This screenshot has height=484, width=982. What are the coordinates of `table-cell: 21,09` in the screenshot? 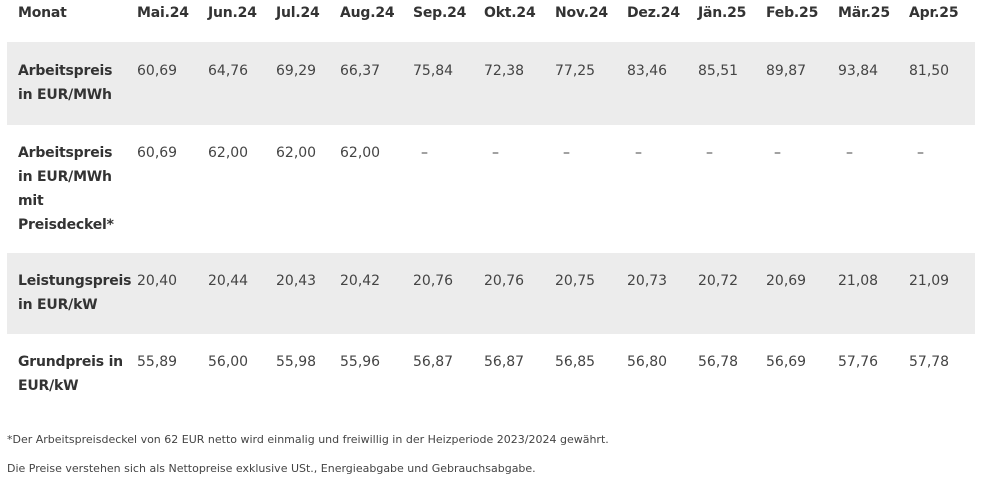 It's located at (942, 293).